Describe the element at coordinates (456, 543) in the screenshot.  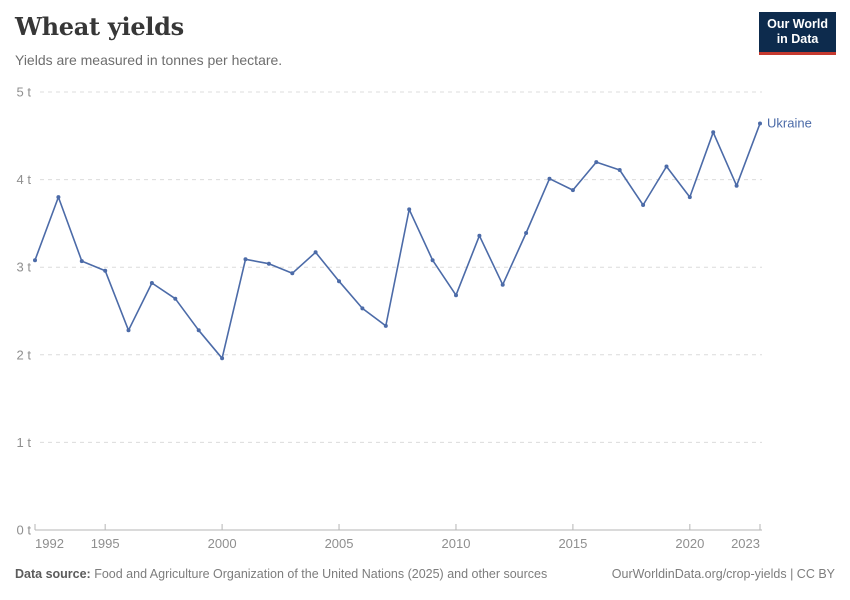
I see `x-axis-tick-label: 2010` at that location.